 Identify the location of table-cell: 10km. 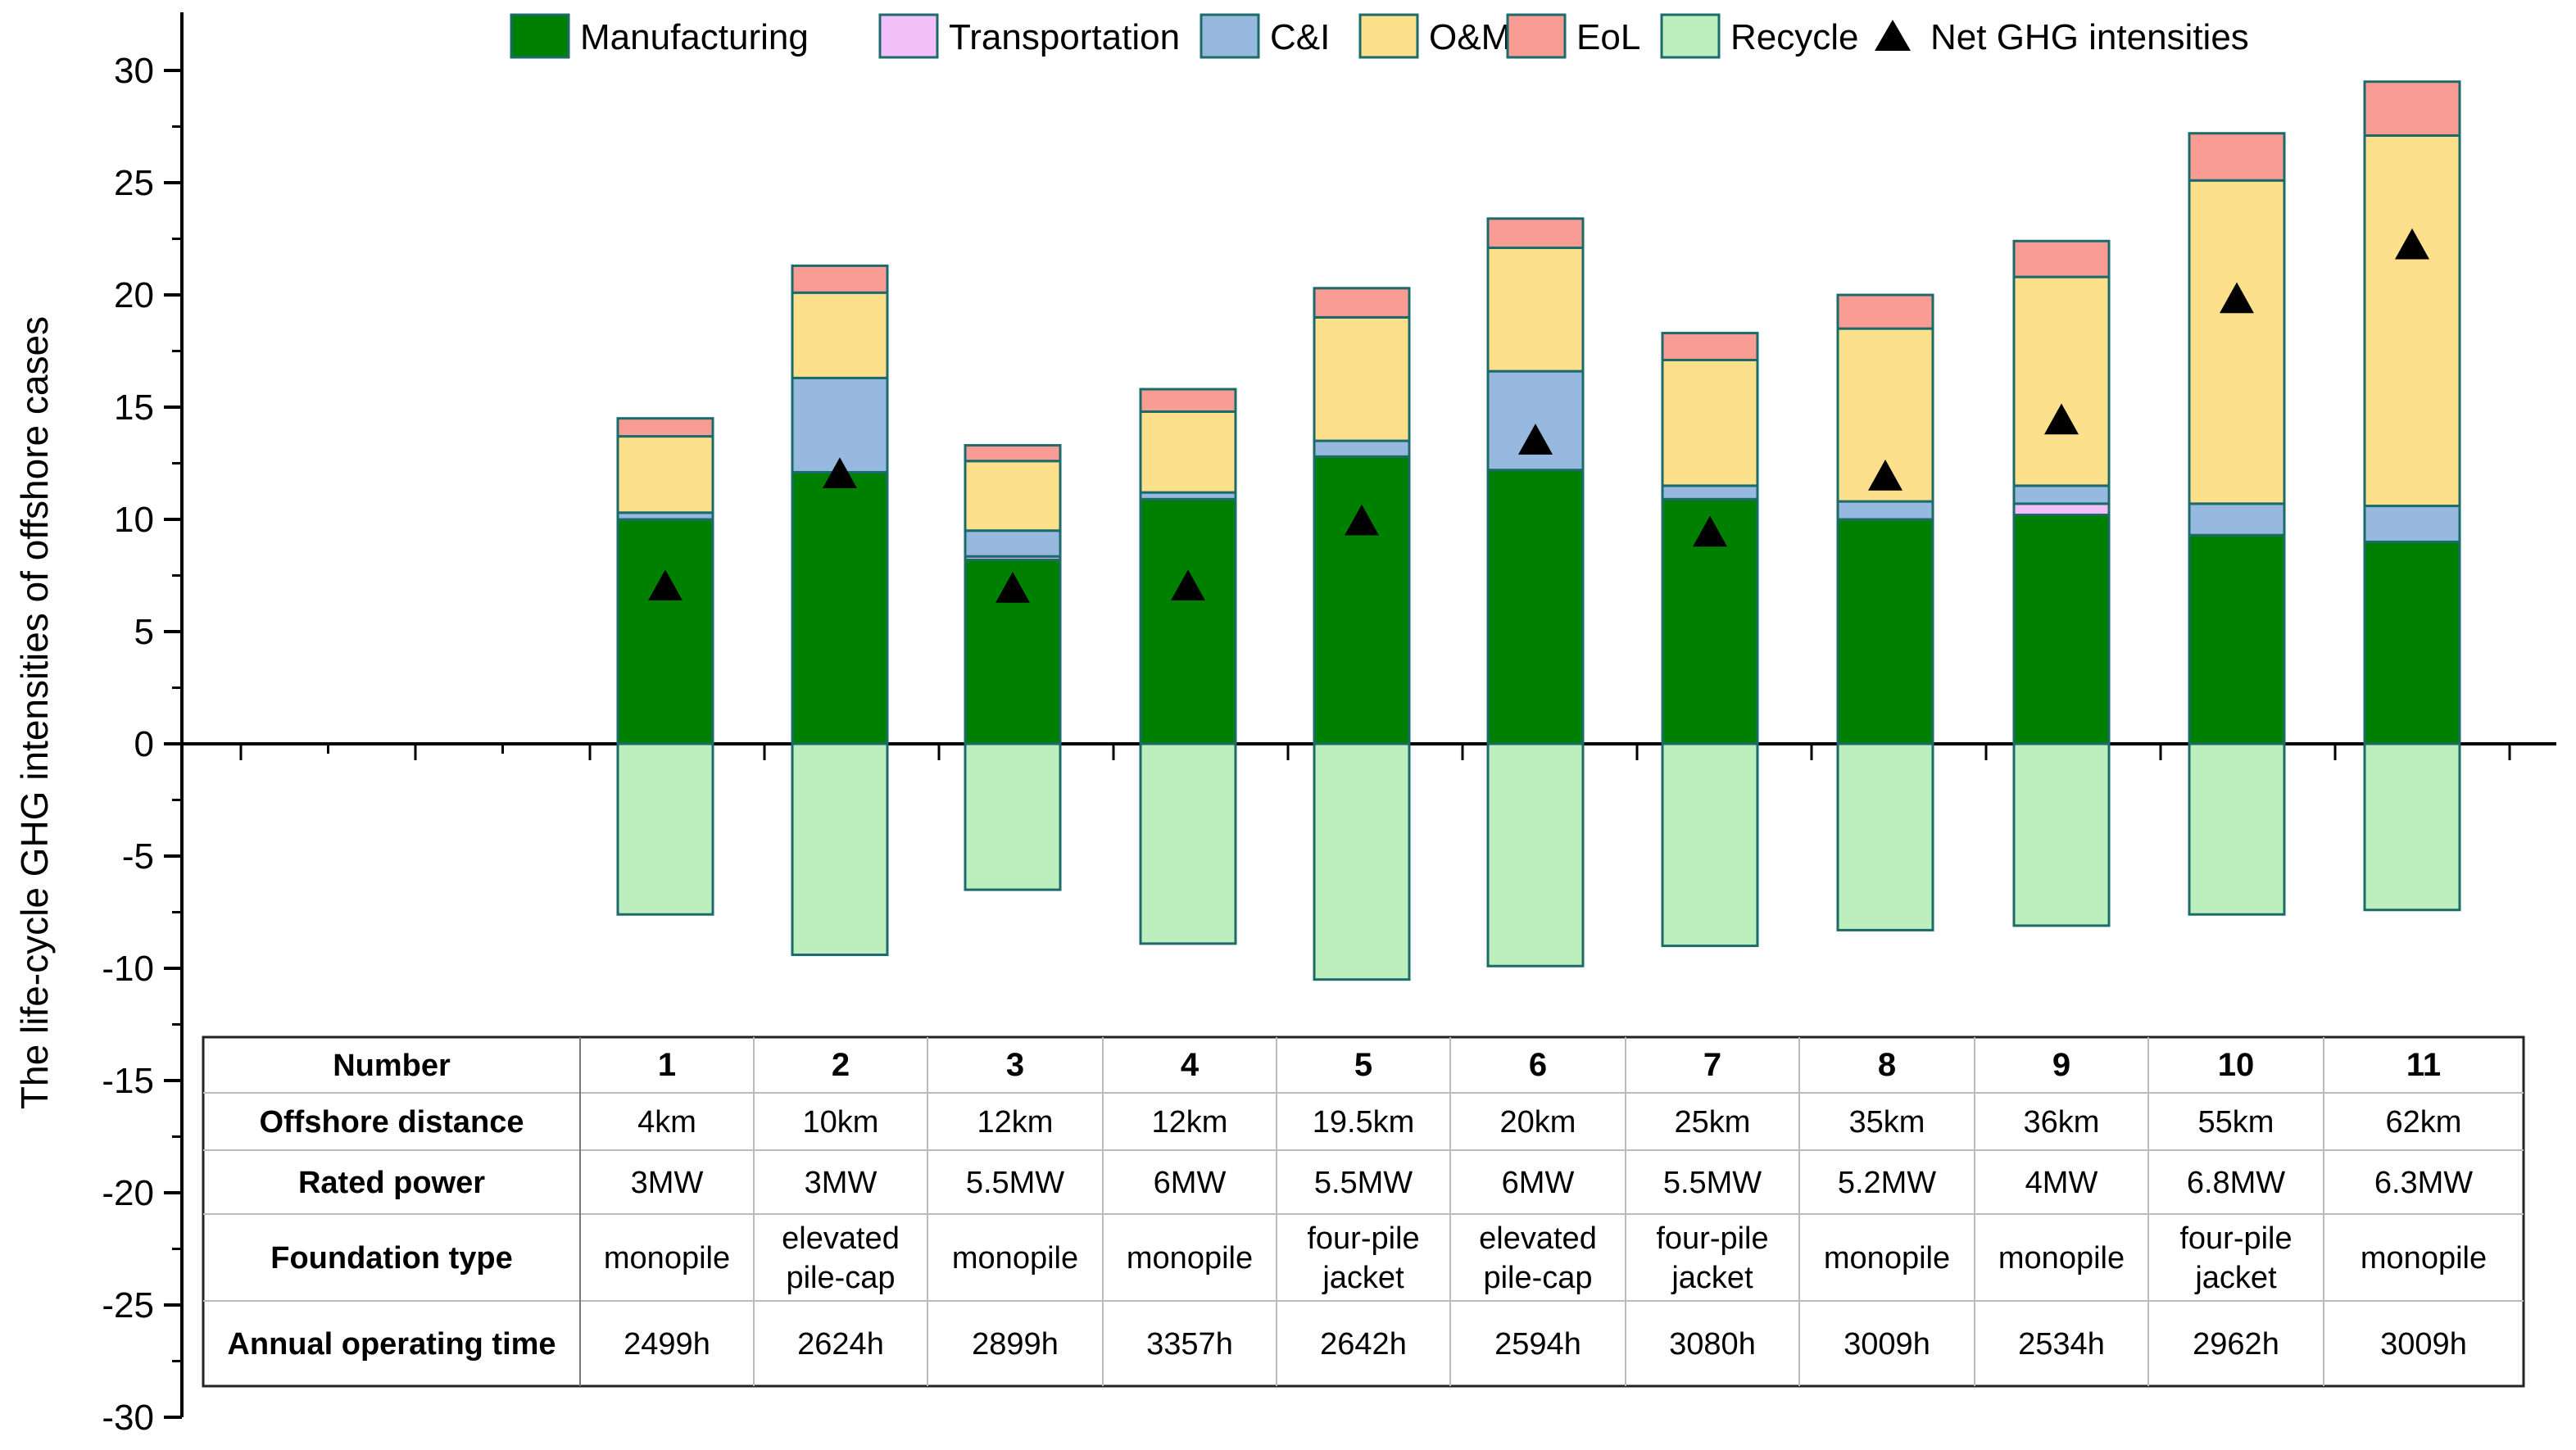
(841, 1122).